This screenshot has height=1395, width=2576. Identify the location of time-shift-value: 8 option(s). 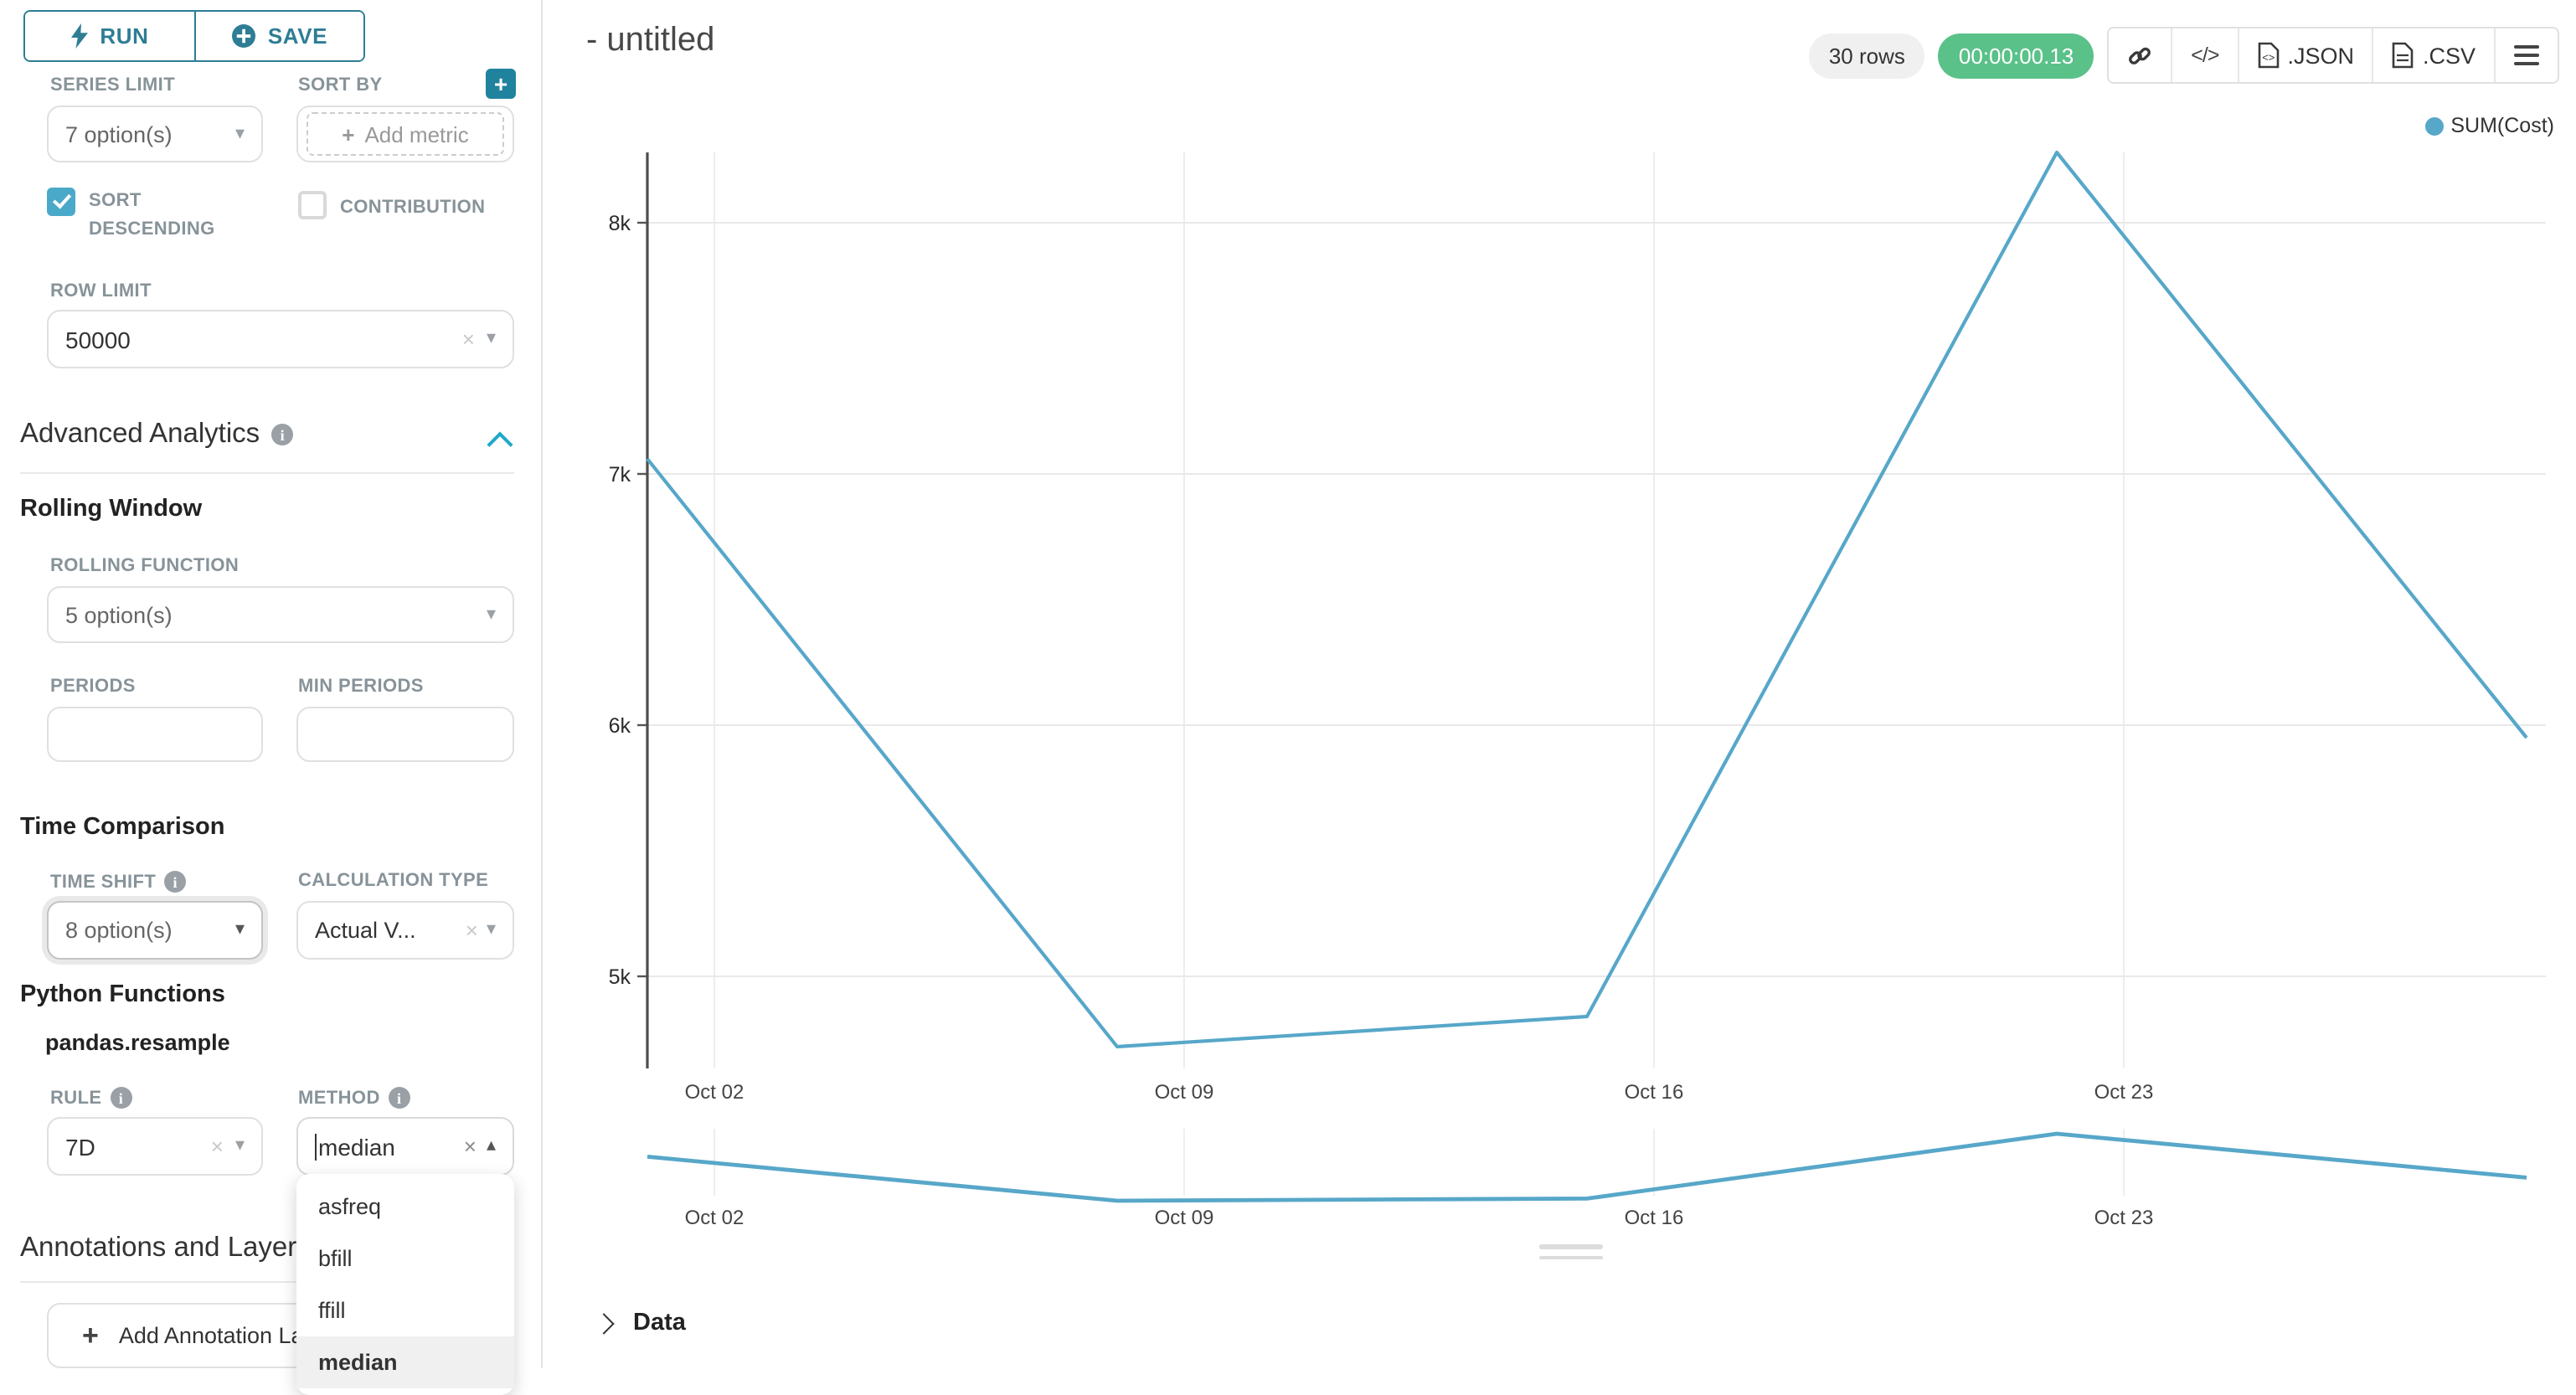
(119, 931).